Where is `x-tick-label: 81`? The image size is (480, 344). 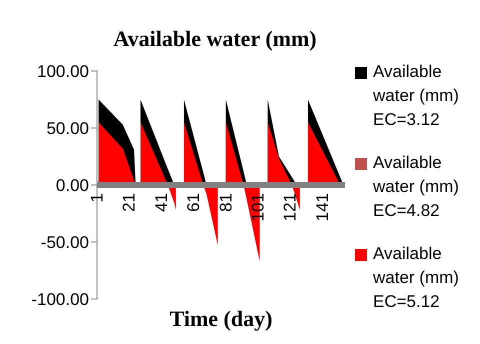 x-tick-label: 81 is located at coordinates (226, 202).